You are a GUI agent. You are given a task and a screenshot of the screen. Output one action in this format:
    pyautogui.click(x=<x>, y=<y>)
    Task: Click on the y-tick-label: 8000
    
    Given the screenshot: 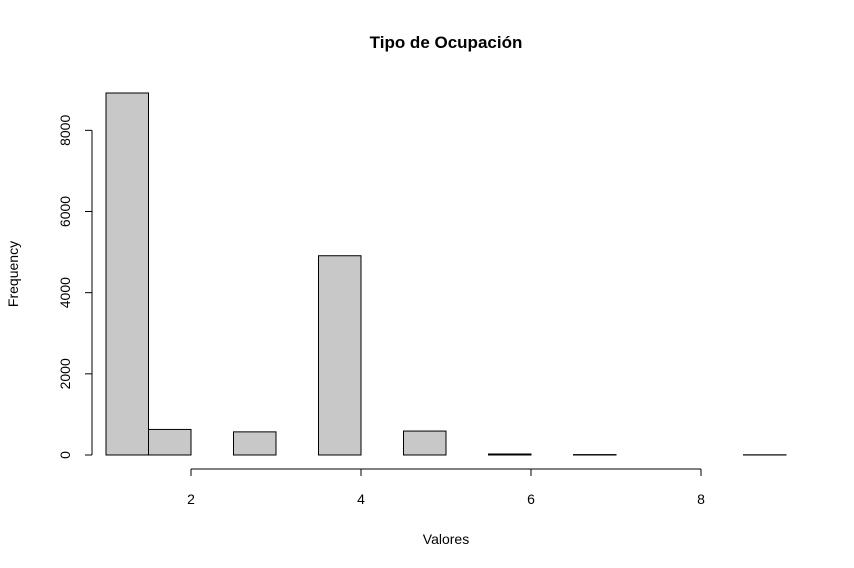 What is the action you would take?
    pyautogui.click(x=65, y=130)
    